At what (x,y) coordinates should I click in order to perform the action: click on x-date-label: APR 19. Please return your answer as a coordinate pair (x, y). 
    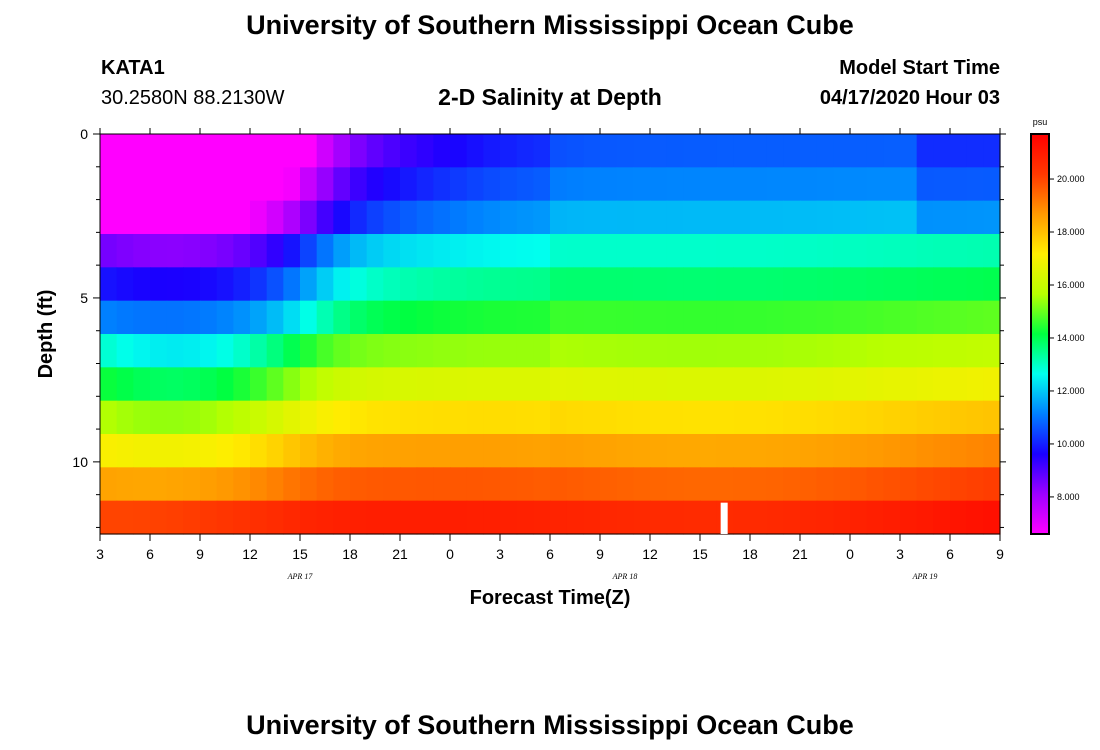
    Looking at the image, I should click on (925, 576).